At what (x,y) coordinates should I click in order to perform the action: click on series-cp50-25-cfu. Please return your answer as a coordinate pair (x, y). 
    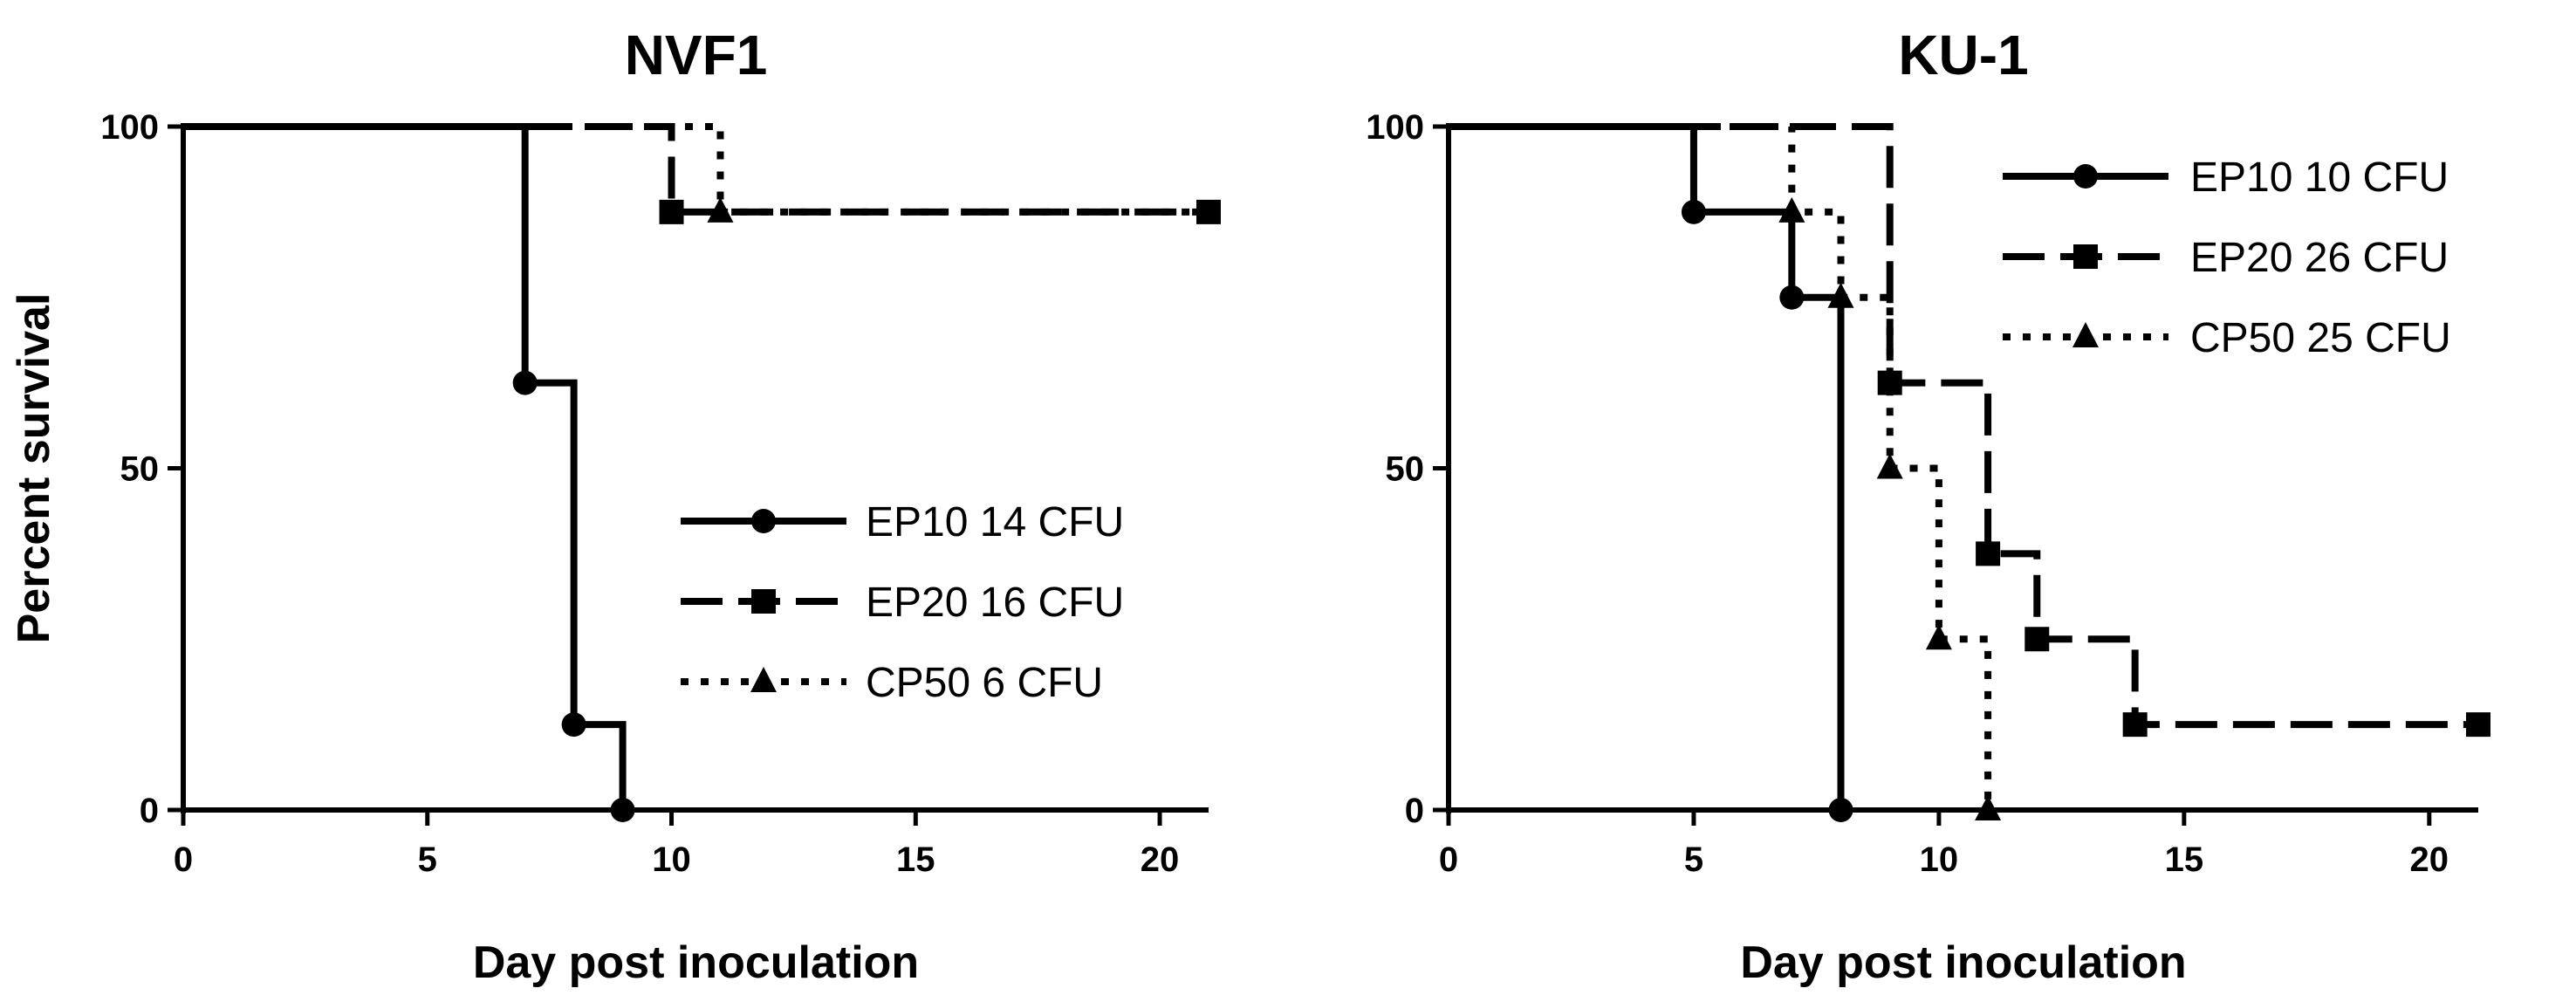
    Looking at the image, I should click on (1725, 471).